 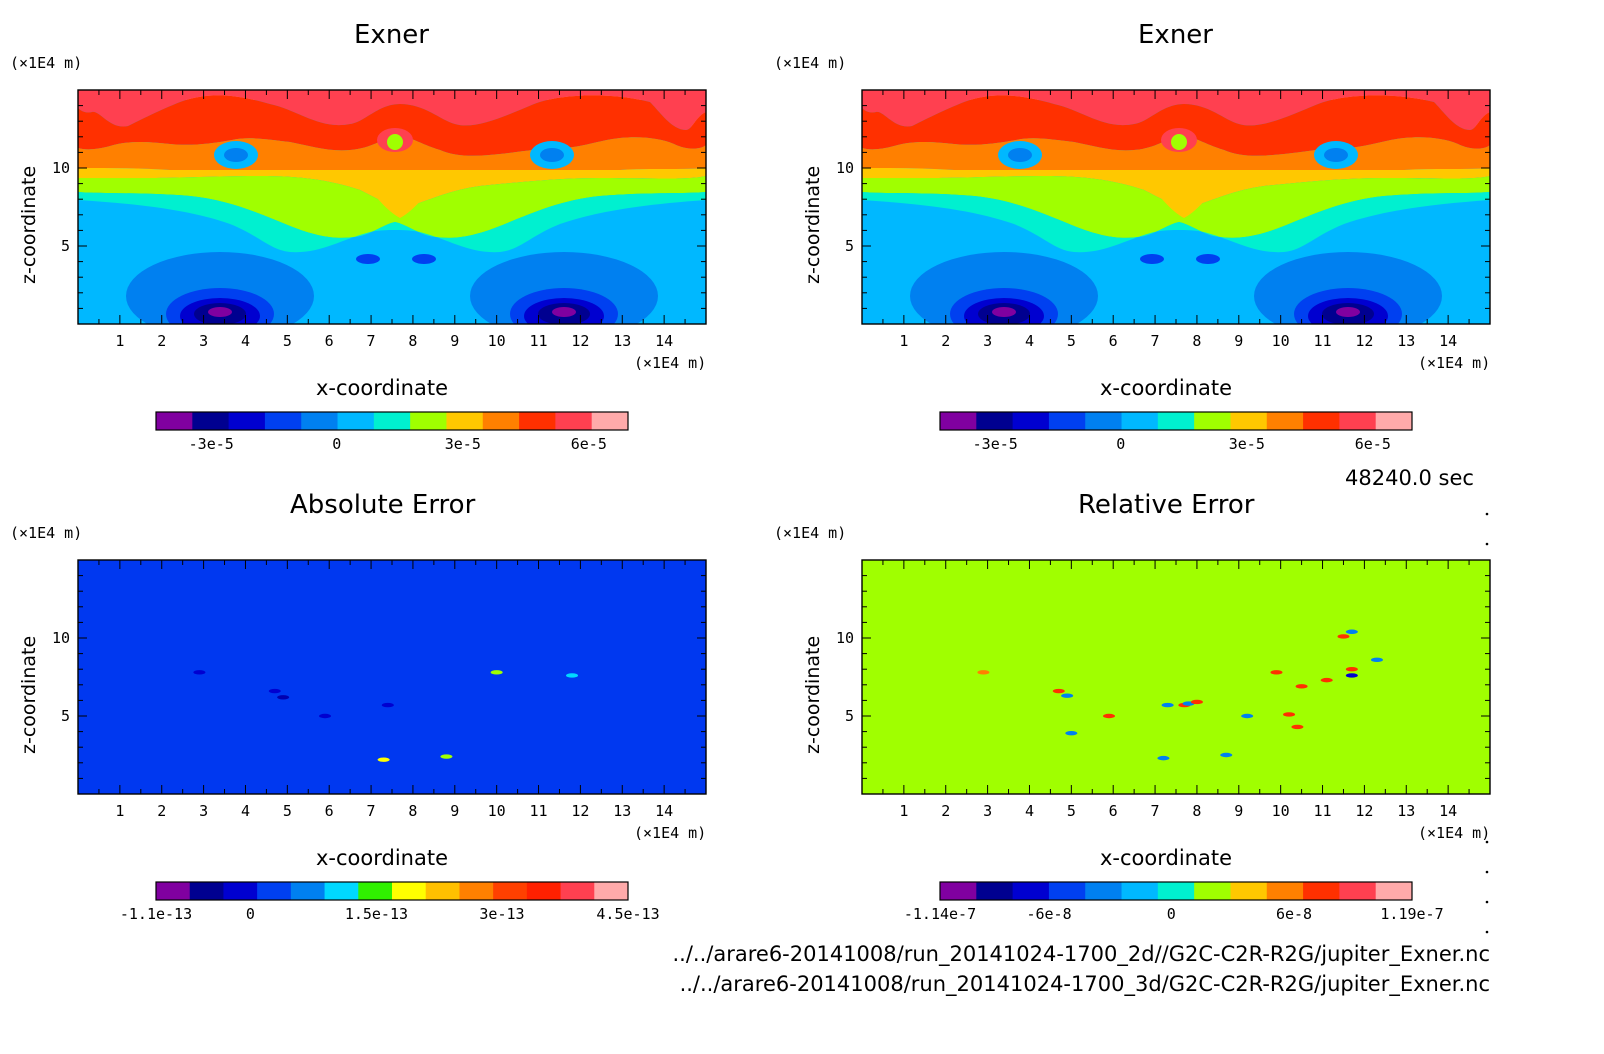 I want to click on panel1-x-unit: (×1E4 m), so click(x=670, y=363).